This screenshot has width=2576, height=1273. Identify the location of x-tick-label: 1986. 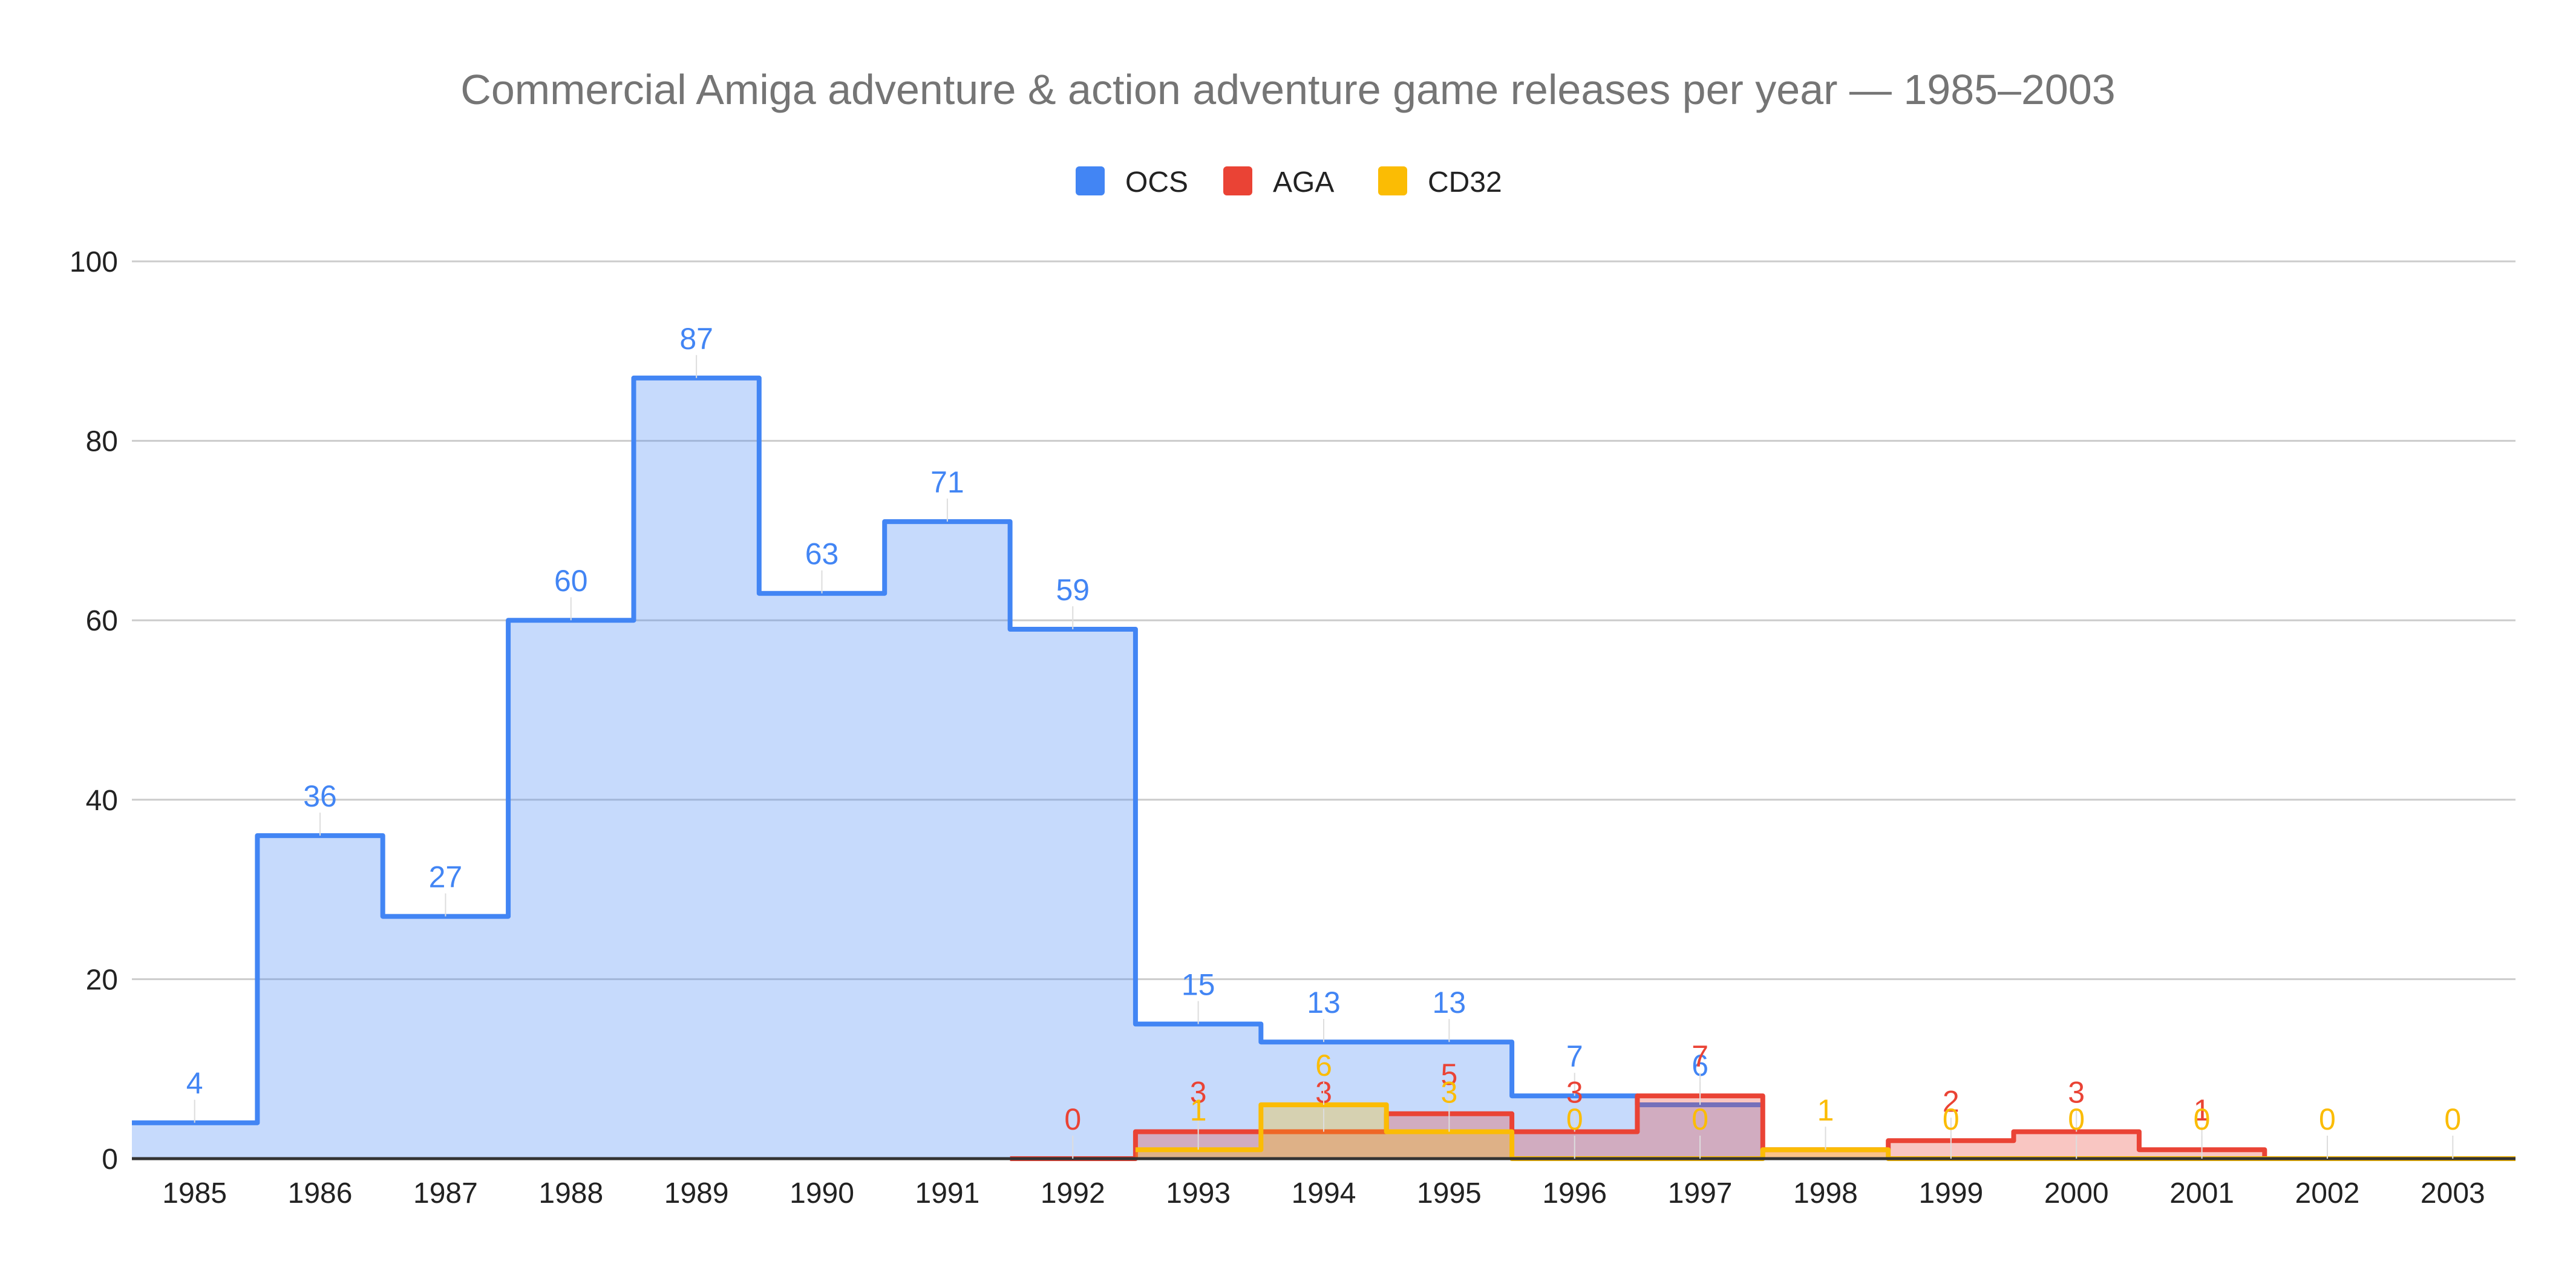
(320, 1193).